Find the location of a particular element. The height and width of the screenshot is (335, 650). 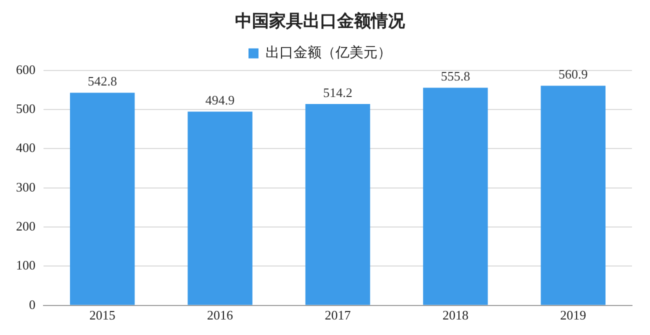

data-label: 555.8 is located at coordinates (455, 76).